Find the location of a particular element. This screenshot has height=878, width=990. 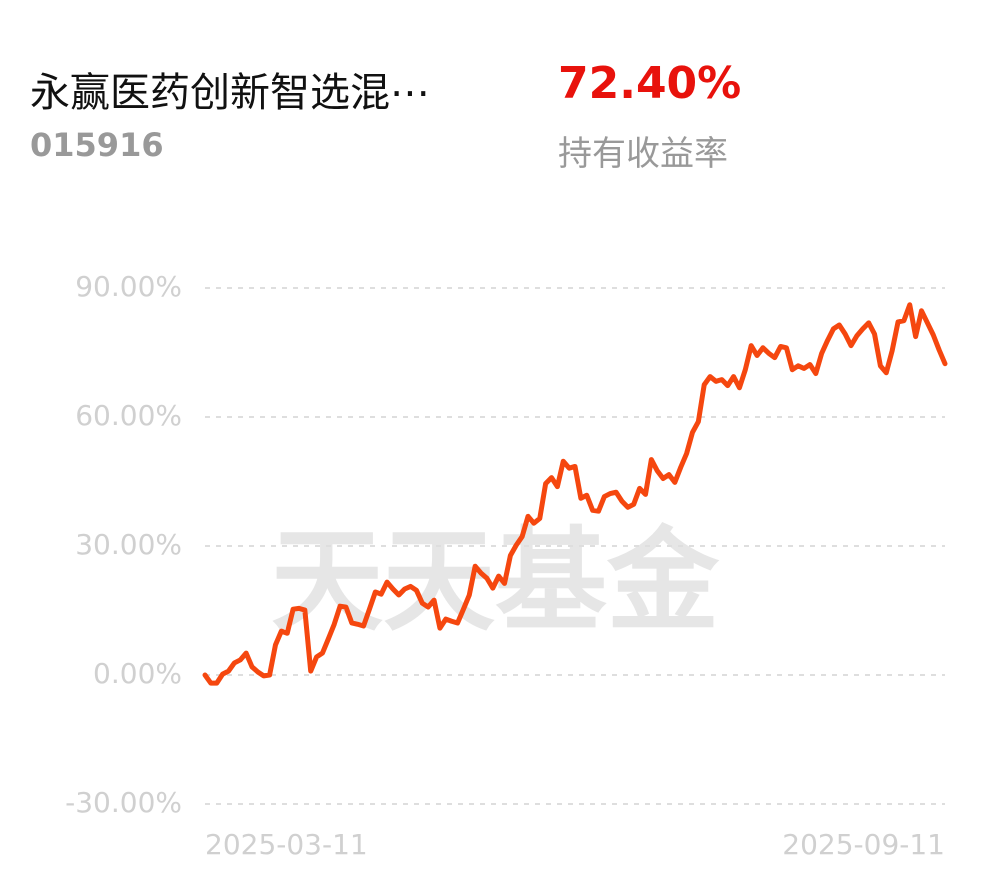

y-tick-label: 90.00% is located at coordinates (128, 286).